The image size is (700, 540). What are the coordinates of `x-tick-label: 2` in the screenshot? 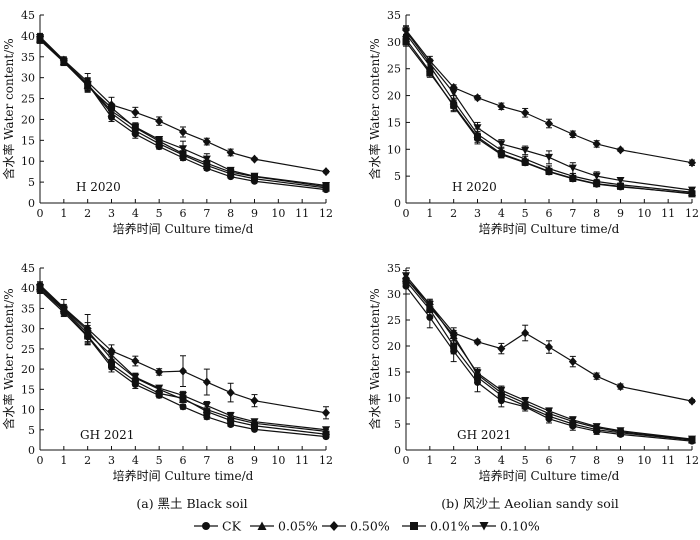 It's located at (453, 460).